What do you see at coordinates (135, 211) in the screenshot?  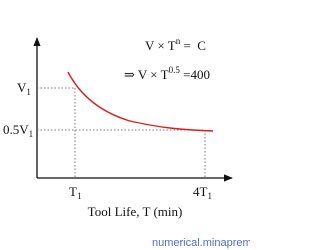 I see `x-axis-title: Tool Life, T (min)` at bounding box center [135, 211].